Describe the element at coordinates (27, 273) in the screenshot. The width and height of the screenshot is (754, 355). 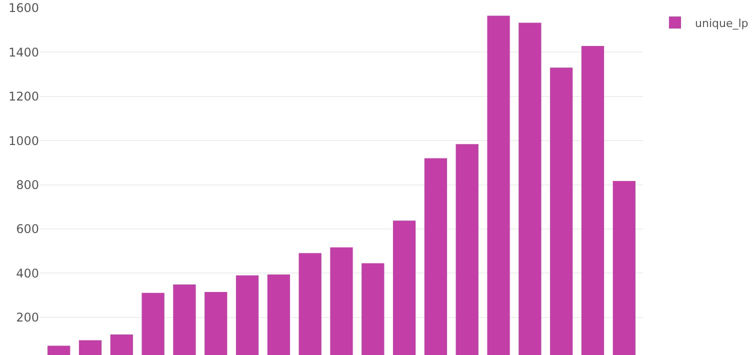
I see `y-tick-label: 400` at that location.